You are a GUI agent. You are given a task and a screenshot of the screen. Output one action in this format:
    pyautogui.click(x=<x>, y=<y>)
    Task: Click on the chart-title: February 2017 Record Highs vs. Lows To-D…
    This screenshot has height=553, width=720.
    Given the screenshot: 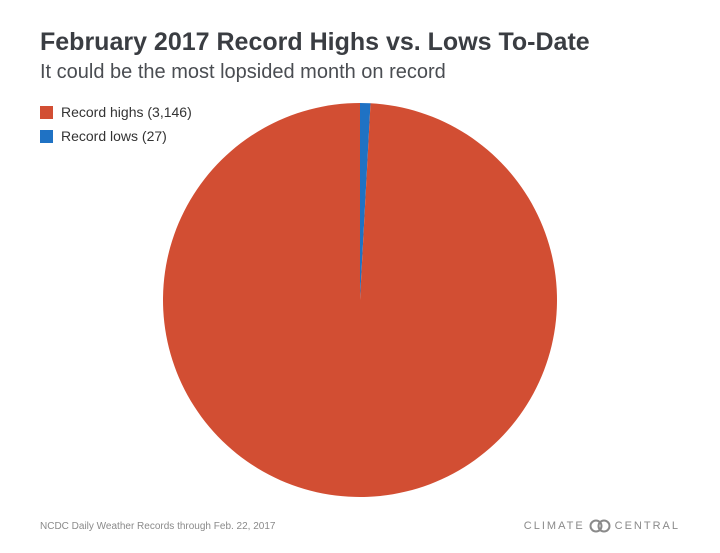 What is the action you would take?
    pyautogui.click(x=315, y=42)
    